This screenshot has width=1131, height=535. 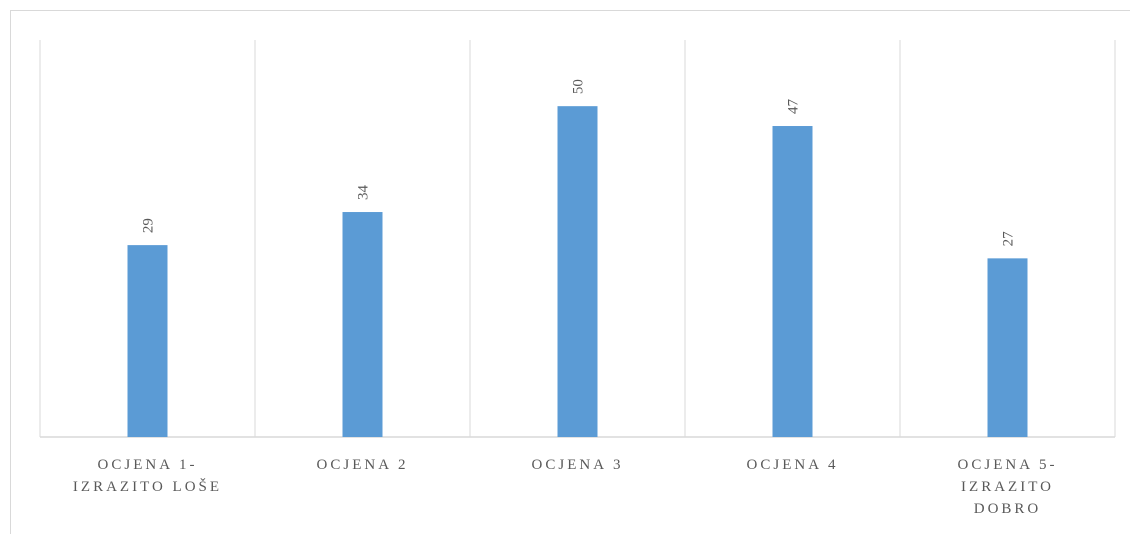 I want to click on category-label: OCJENA 4, so click(x=793, y=465).